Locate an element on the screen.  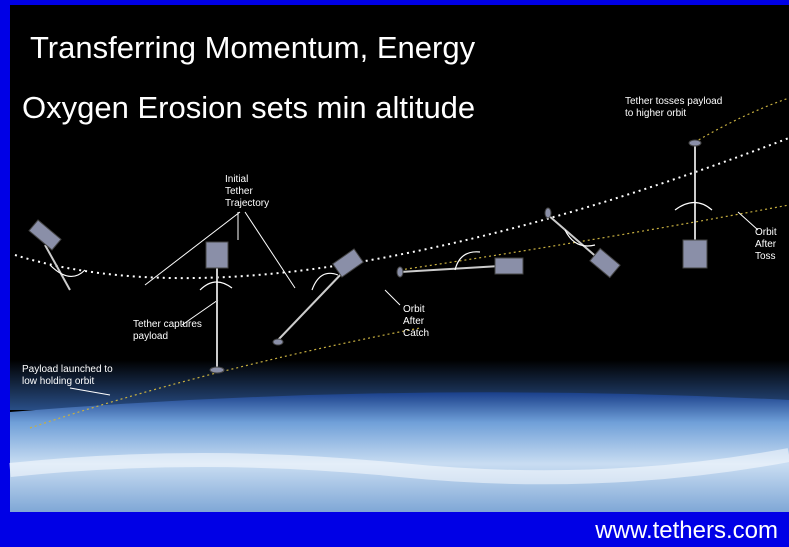
footer-url: www.tethers.com is located at coordinates (686, 530).